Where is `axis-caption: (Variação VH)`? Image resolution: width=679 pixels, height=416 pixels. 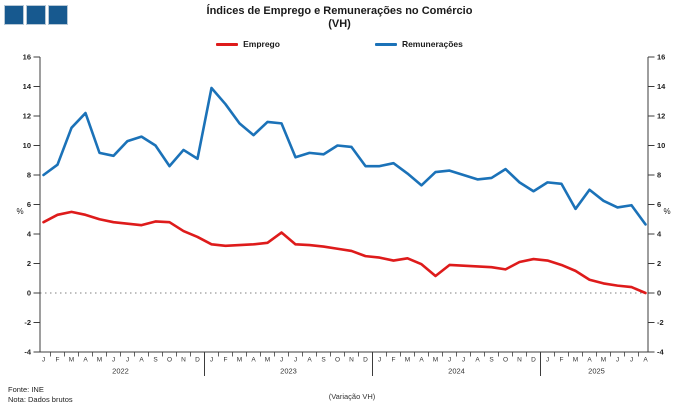
axis-caption: (Variação VH) is located at coordinates (352, 396).